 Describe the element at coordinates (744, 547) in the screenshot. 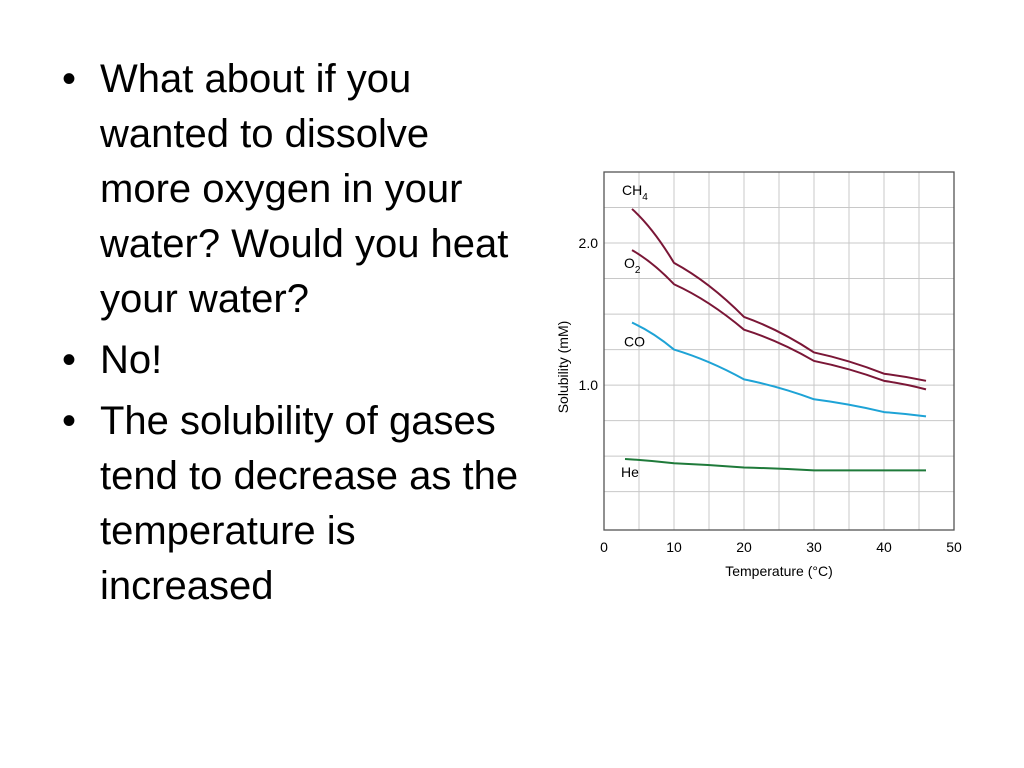

I see `x-tick-label: 20` at that location.